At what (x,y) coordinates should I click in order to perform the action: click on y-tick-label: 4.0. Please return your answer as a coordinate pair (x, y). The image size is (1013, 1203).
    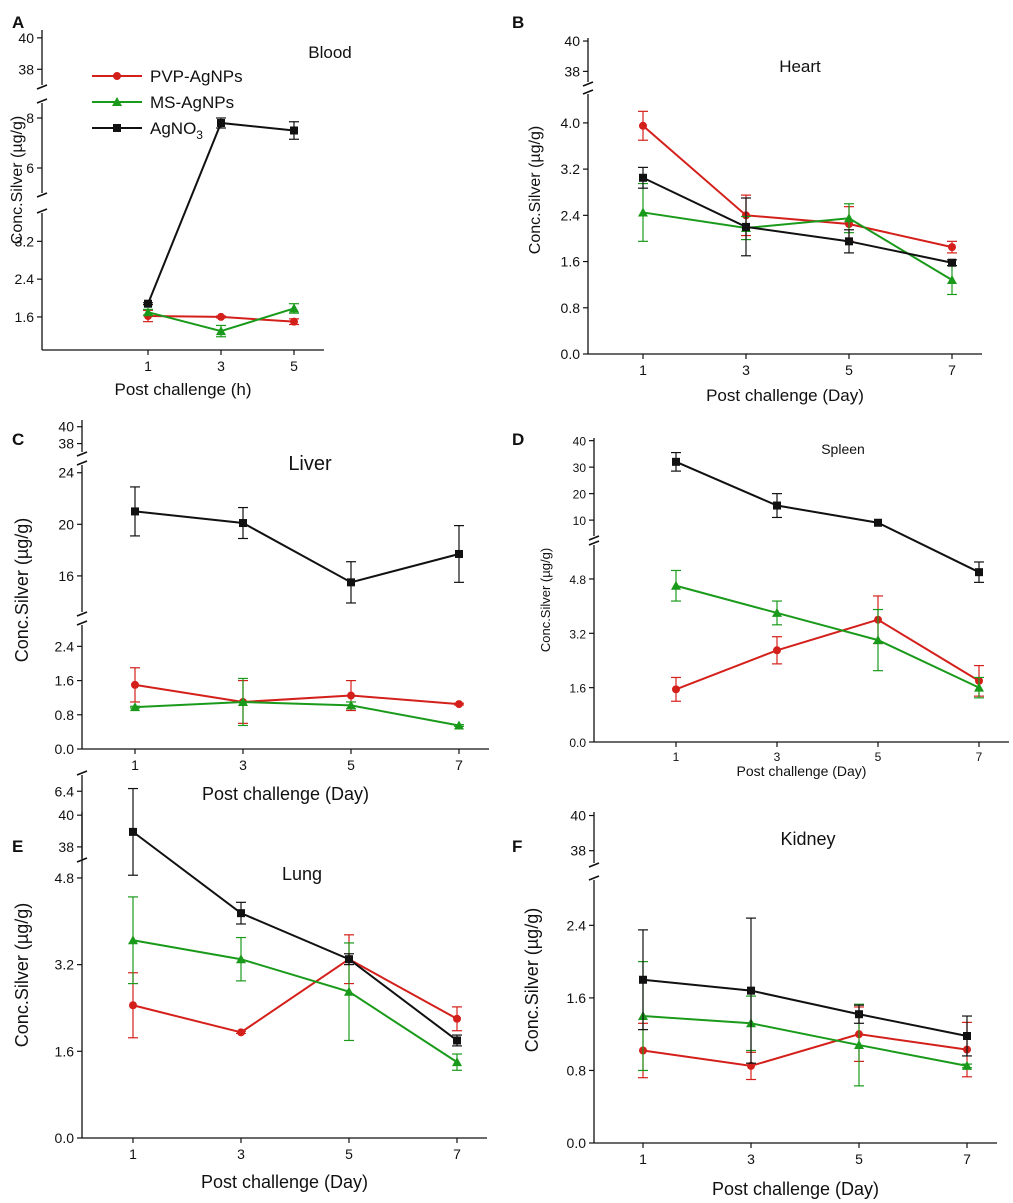
    Looking at the image, I should click on (571, 123).